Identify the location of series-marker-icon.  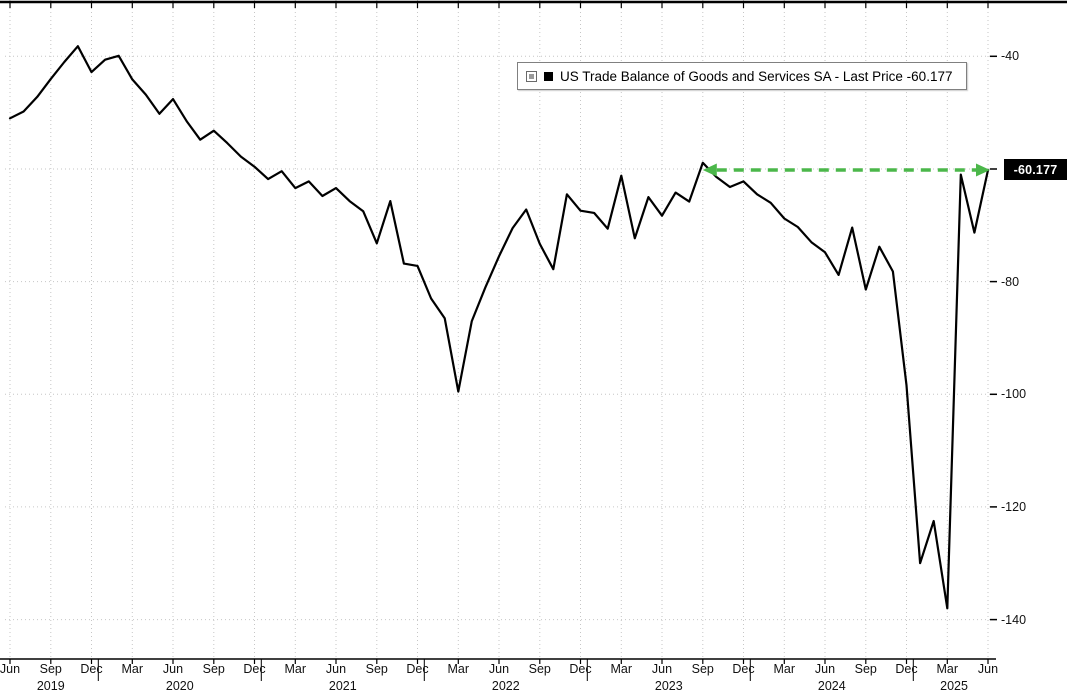
(548, 76).